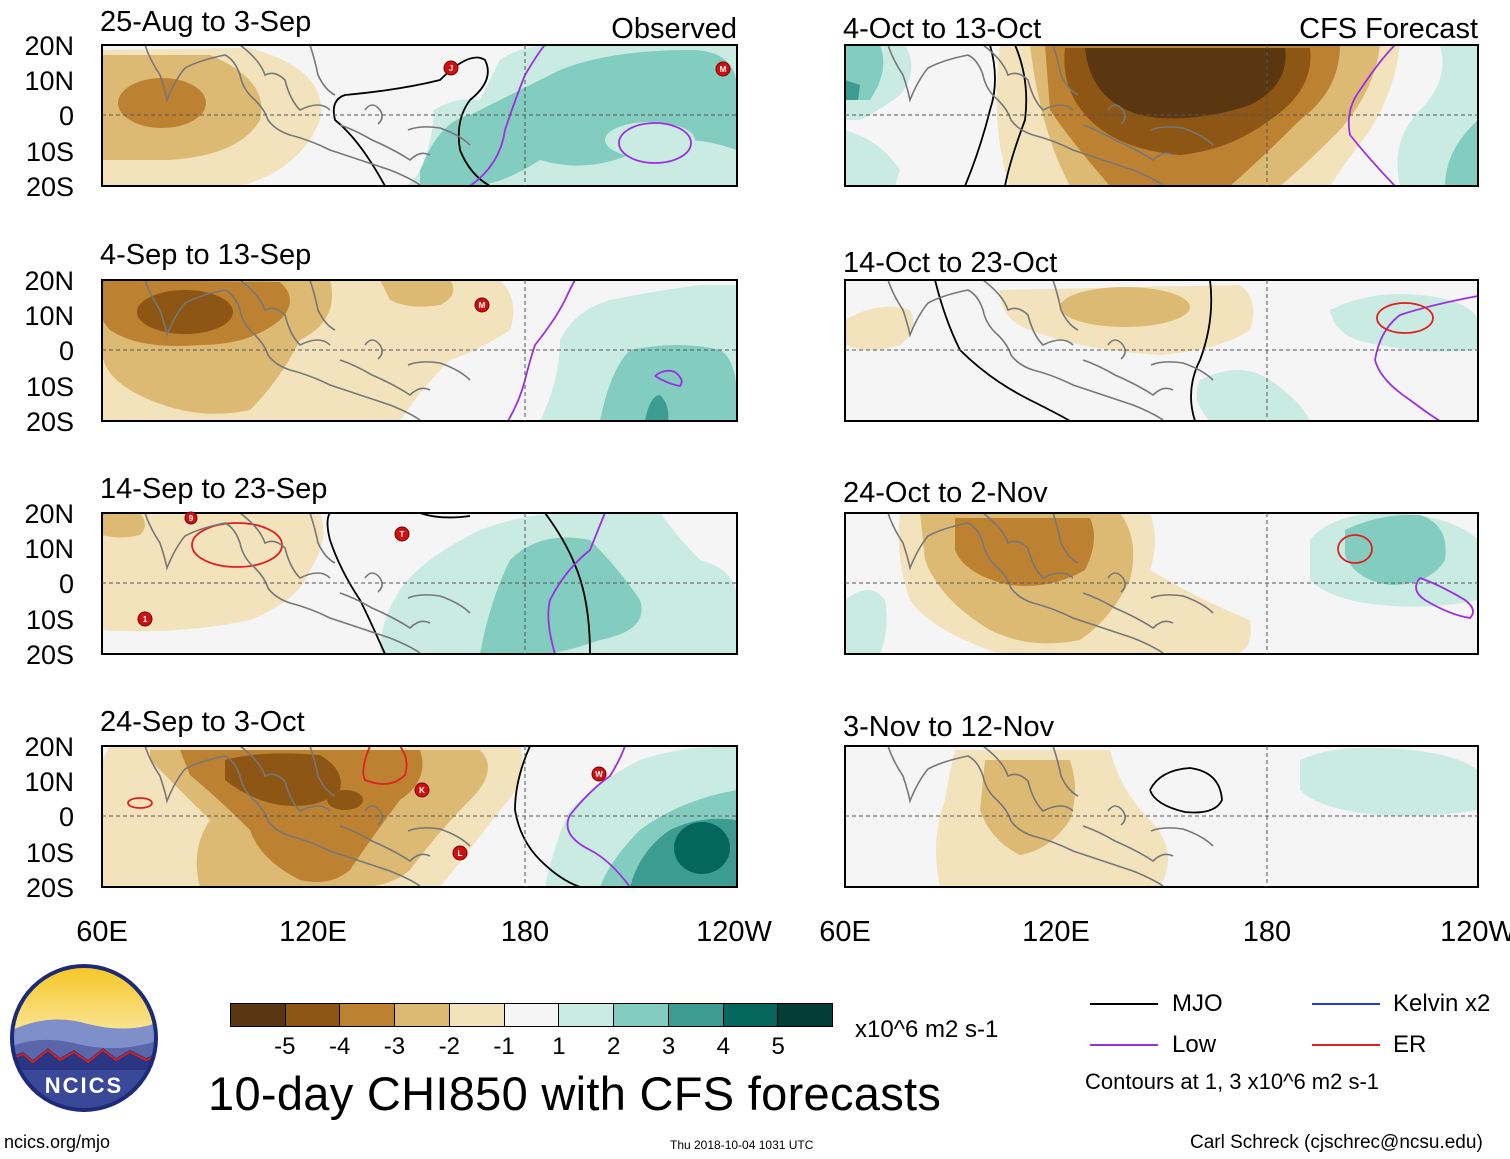  Describe the element at coordinates (57, 1142) in the screenshot. I see `footer-url: ncics.org/mjo` at that location.